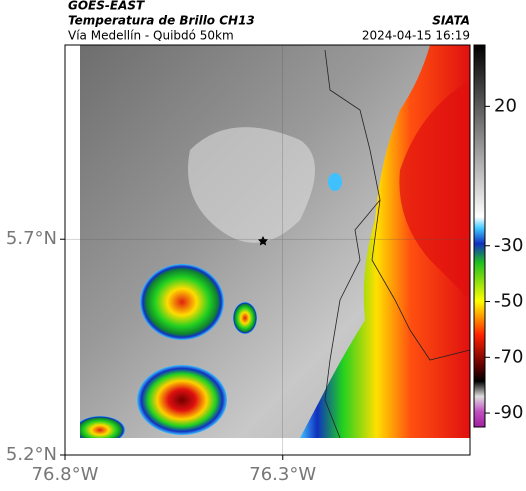 The image size is (526, 491). What do you see at coordinates (416, 36) in the screenshot?
I see `timestamp: 2024-04-15 16:19` at bounding box center [416, 36].